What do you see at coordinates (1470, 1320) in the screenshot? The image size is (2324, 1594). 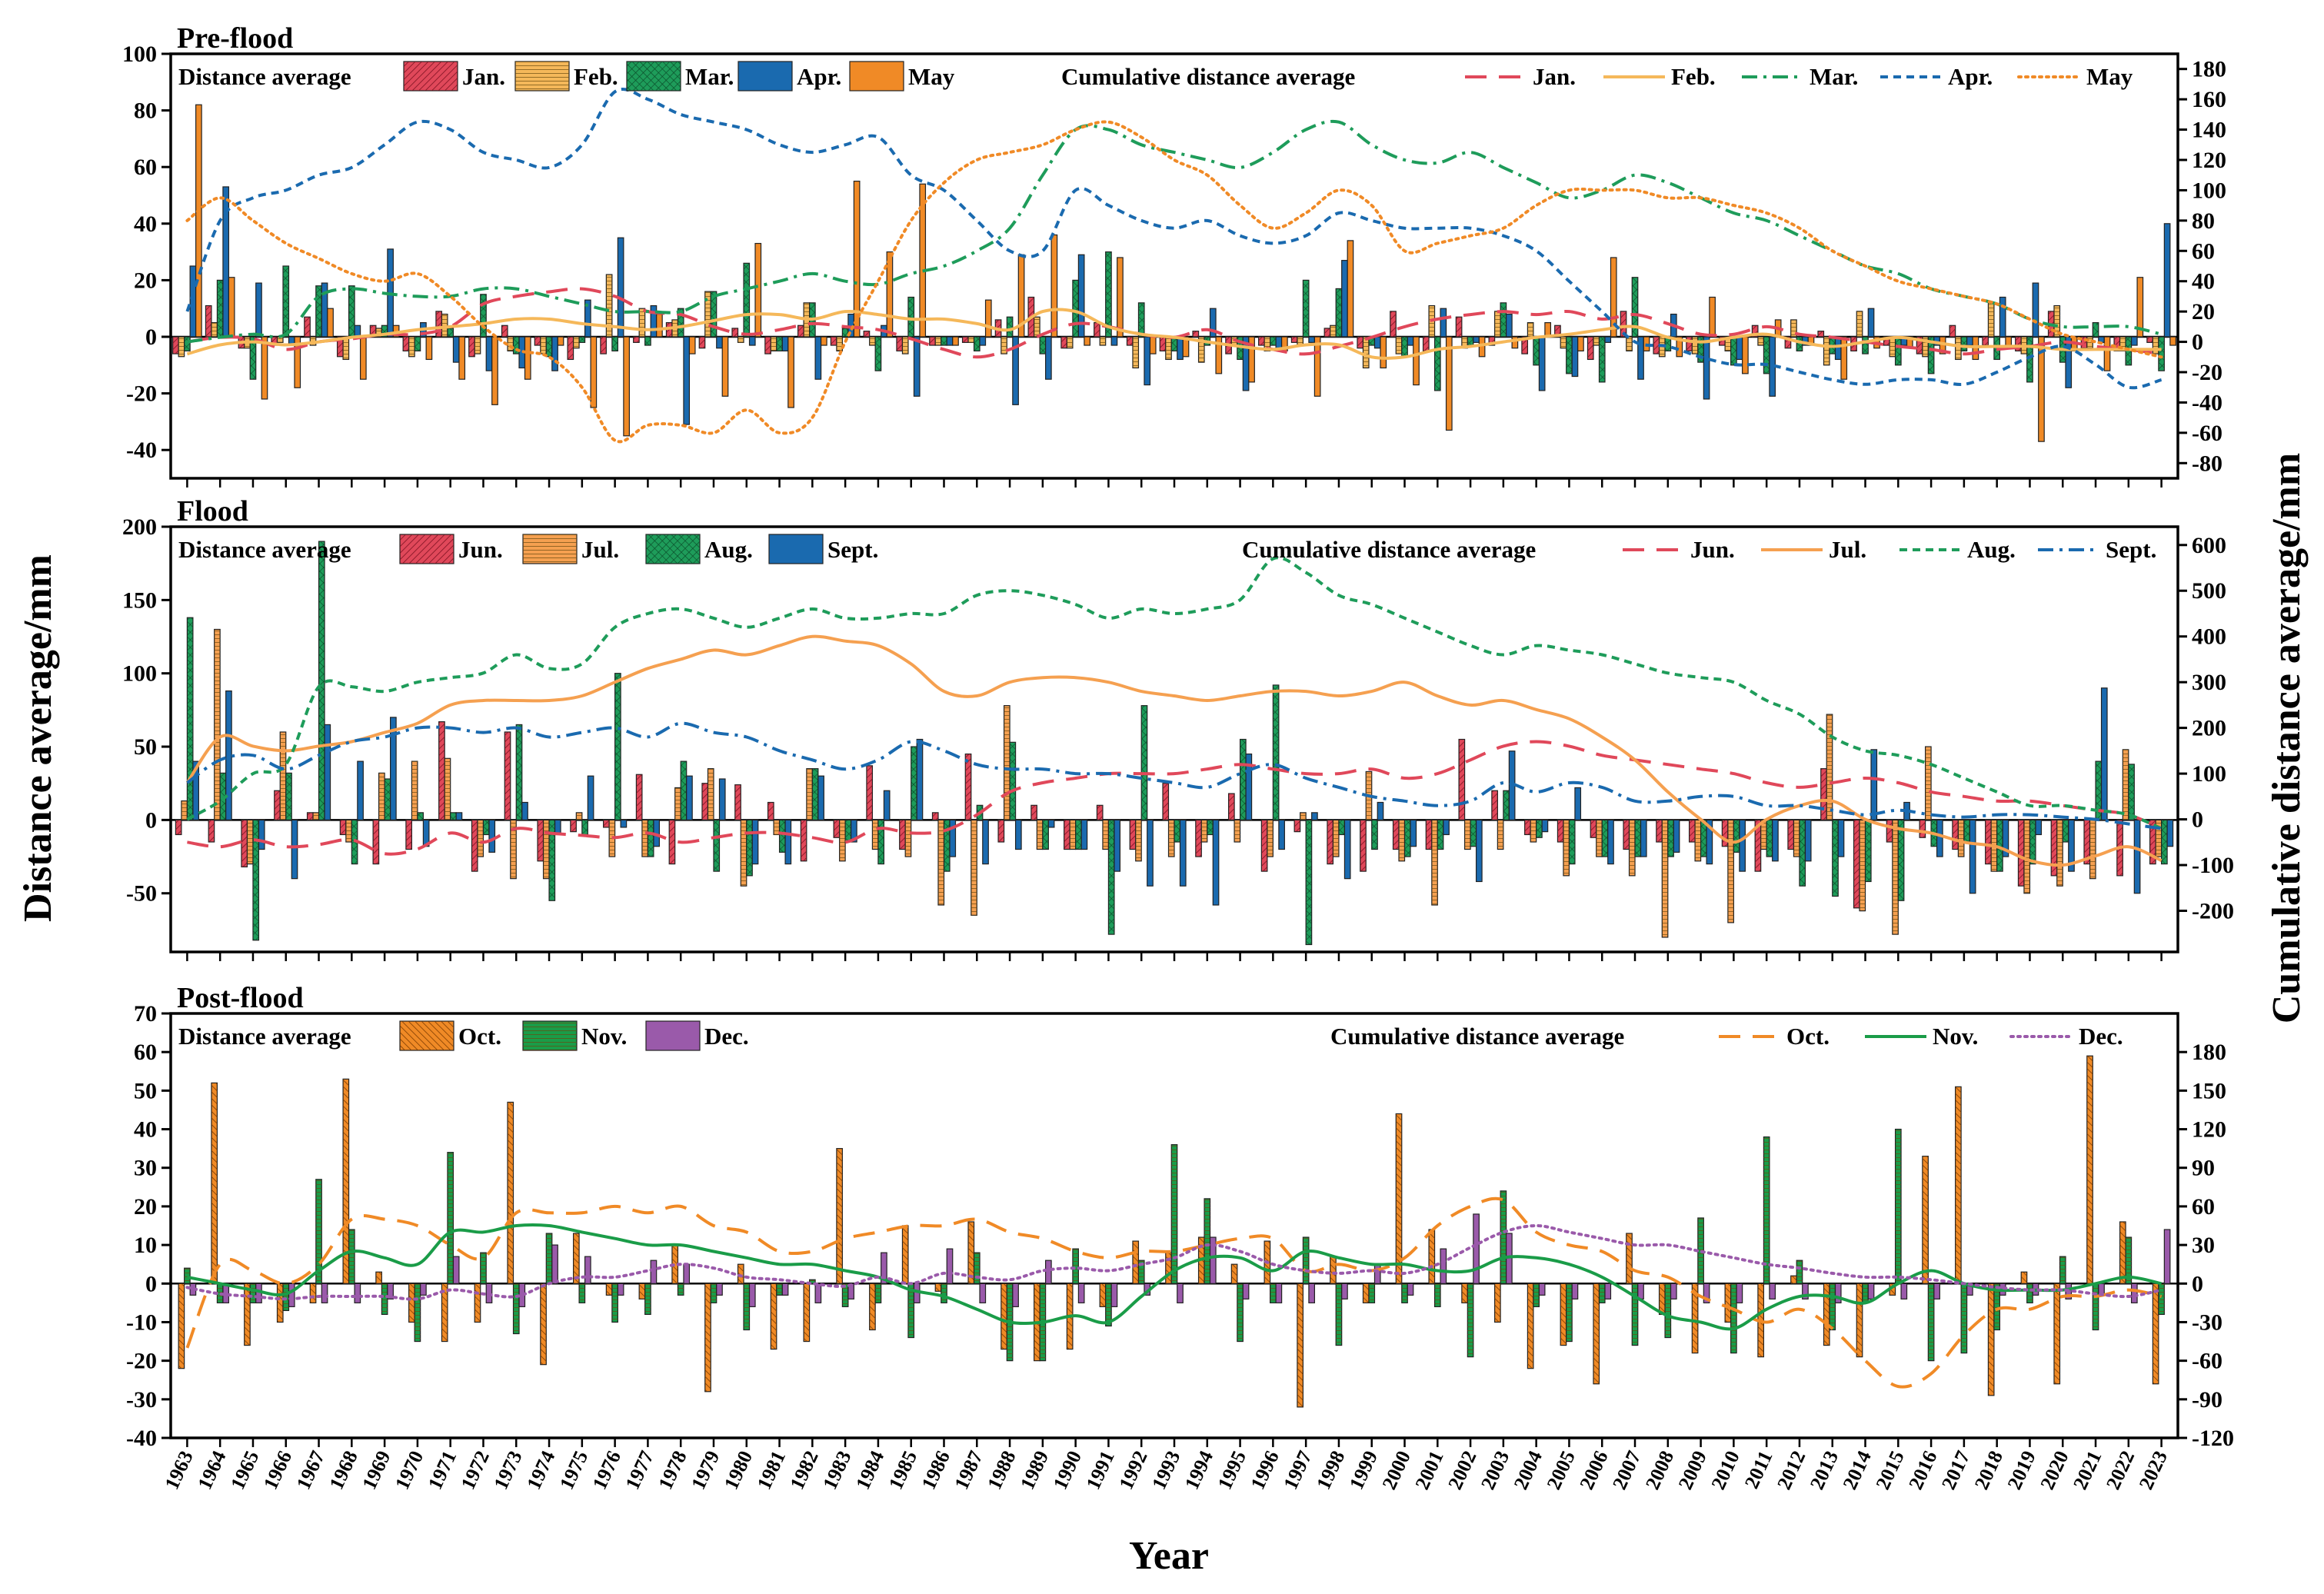 I see `bar-nov-2002-hatch` at bounding box center [1470, 1320].